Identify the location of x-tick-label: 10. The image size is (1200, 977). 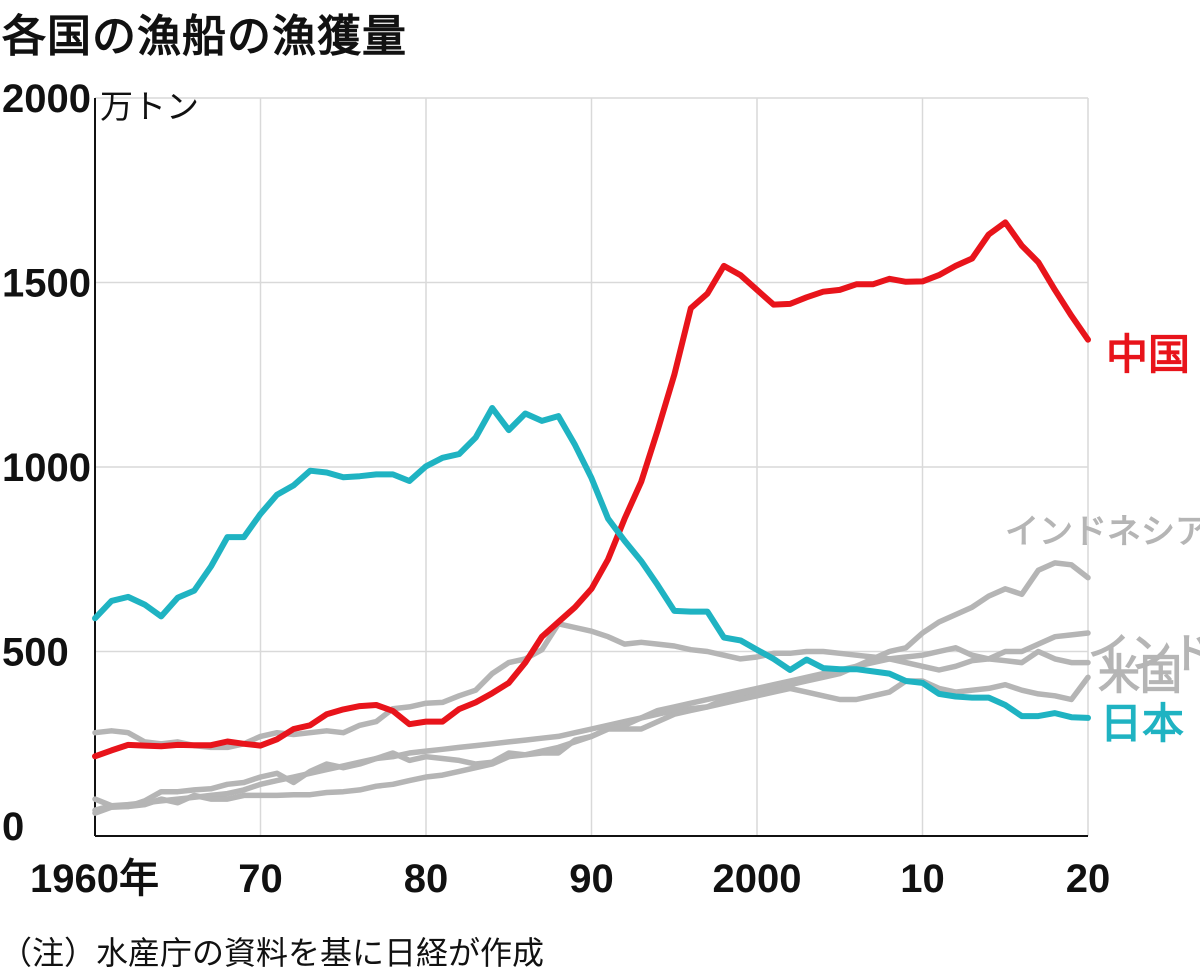
(922, 879).